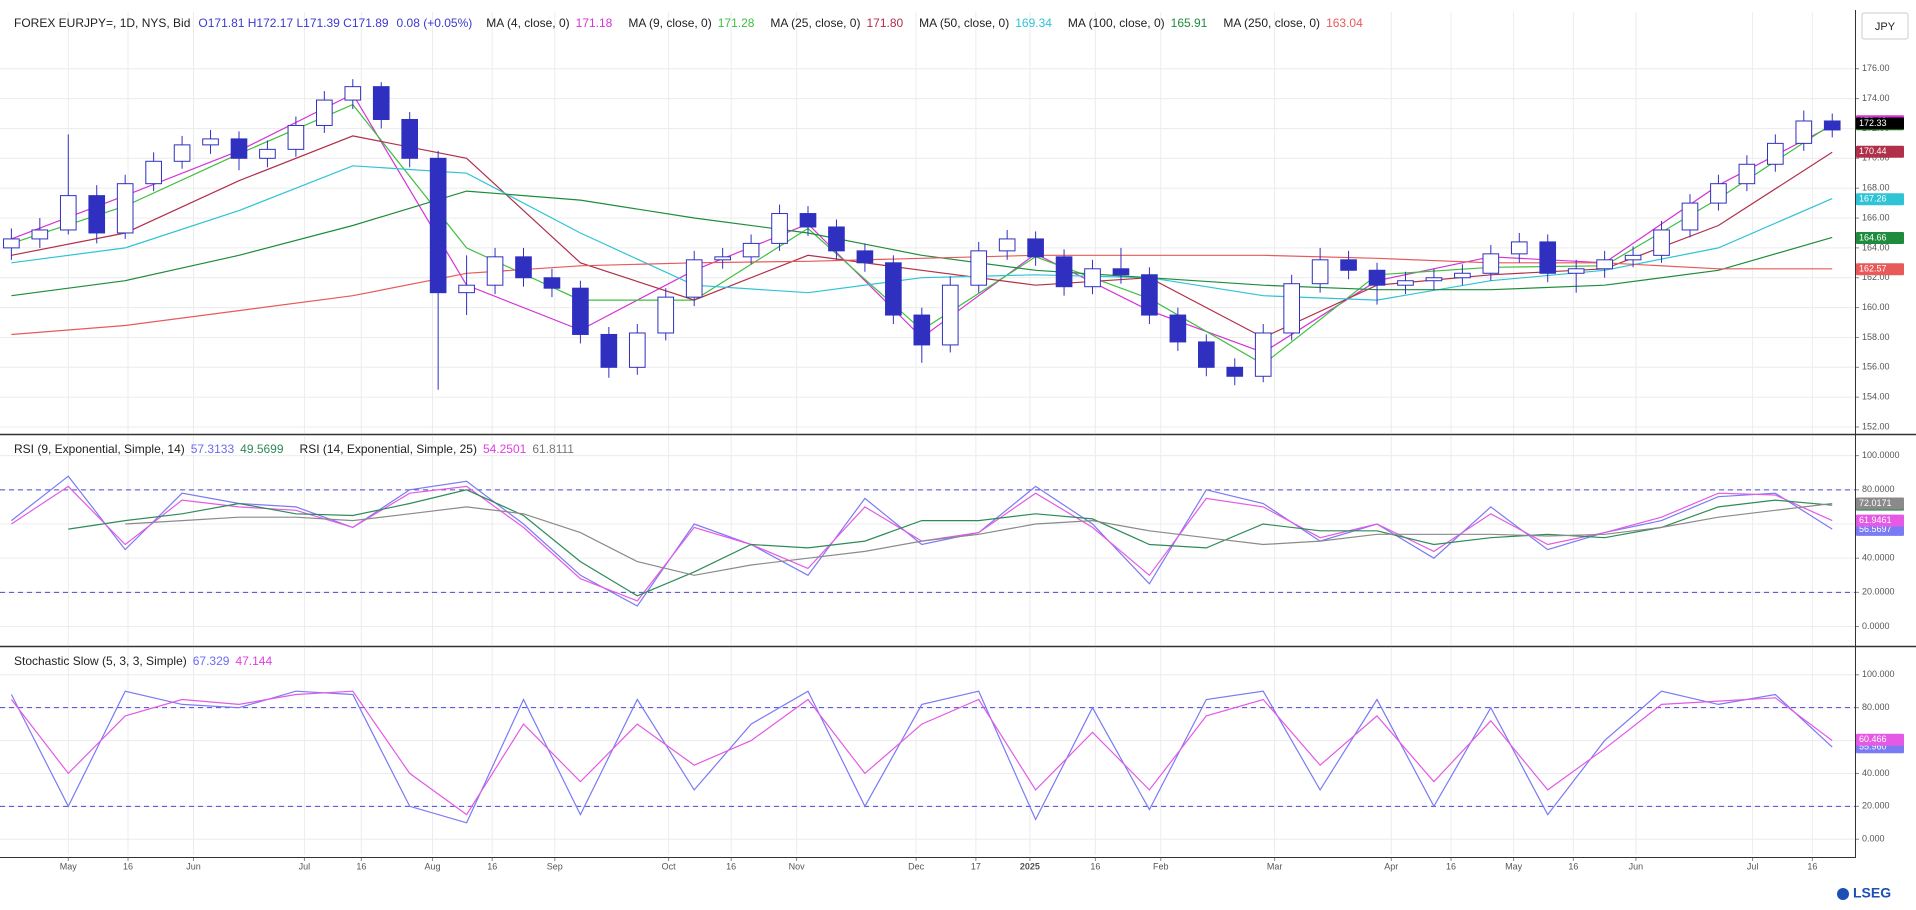 Image resolution: width=1916 pixels, height=910 pixels. What do you see at coordinates (1271, 23) in the screenshot?
I see `legend-name: MA (250, close, 0)` at bounding box center [1271, 23].